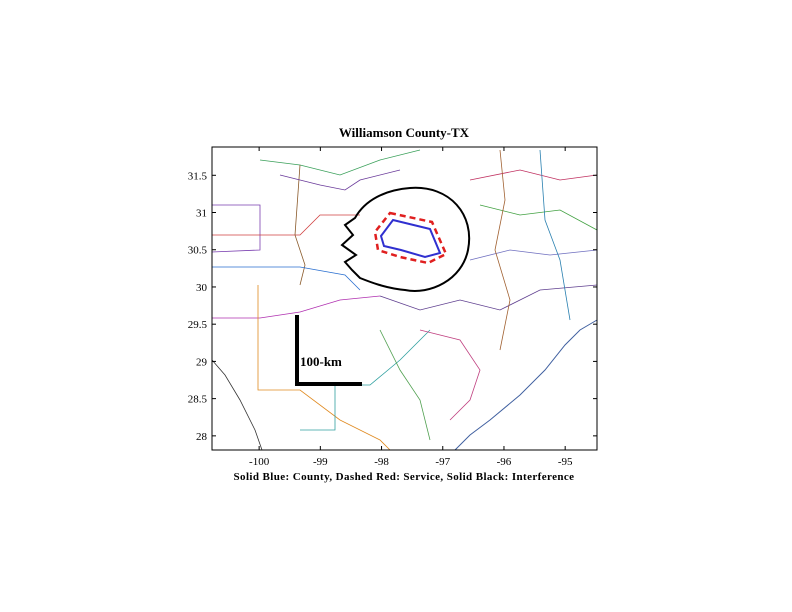  What do you see at coordinates (321, 361) in the screenshot?
I see `scale-label: 100-km` at bounding box center [321, 361].